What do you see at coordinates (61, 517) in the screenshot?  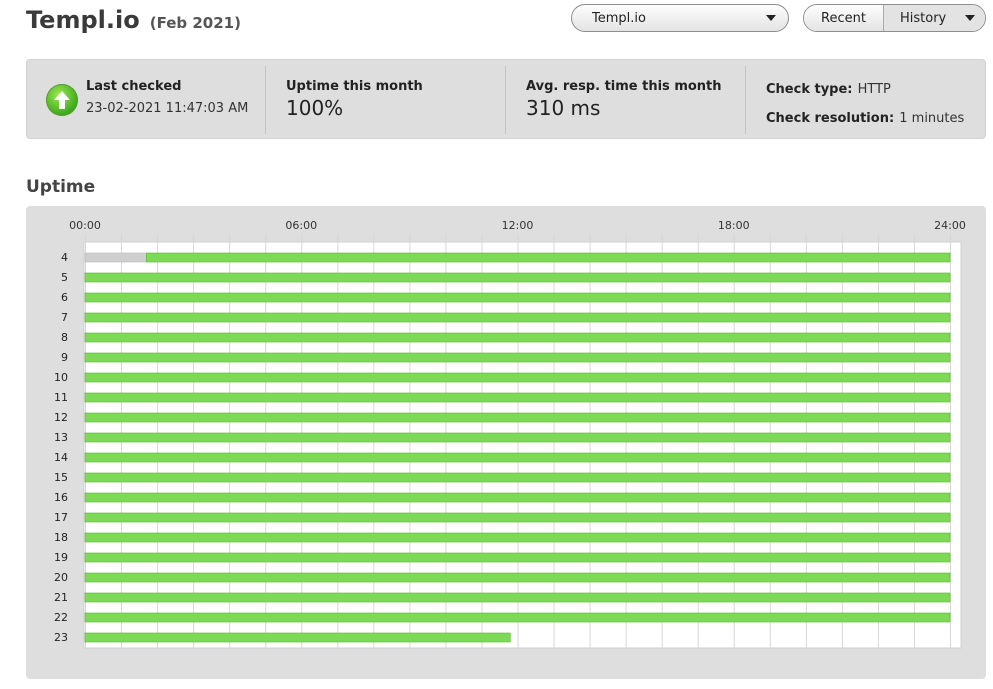 I see `day-label: 17` at bounding box center [61, 517].